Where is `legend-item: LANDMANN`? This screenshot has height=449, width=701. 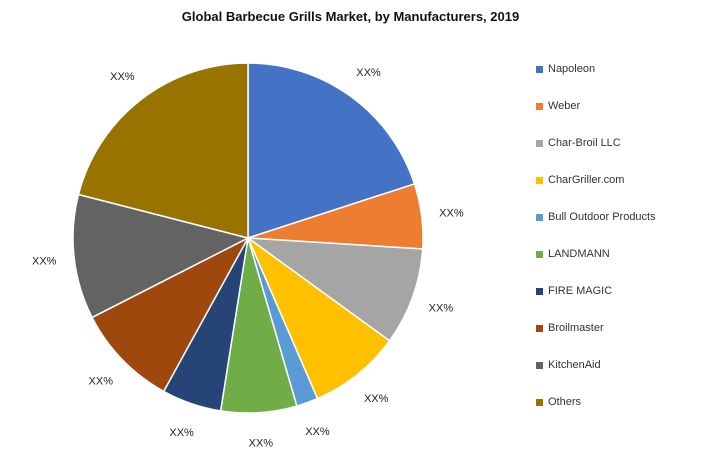
legend-item: LANDMANN is located at coordinates (616, 266).